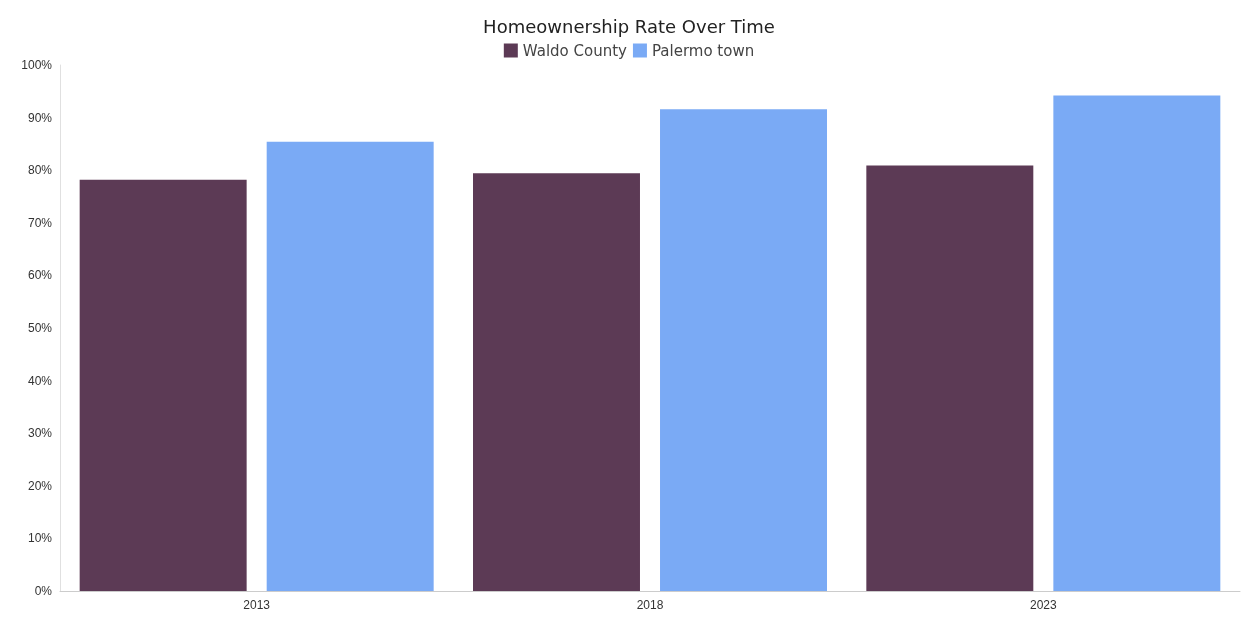  I want to click on y-tick-label: 30%, so click(40, 433).